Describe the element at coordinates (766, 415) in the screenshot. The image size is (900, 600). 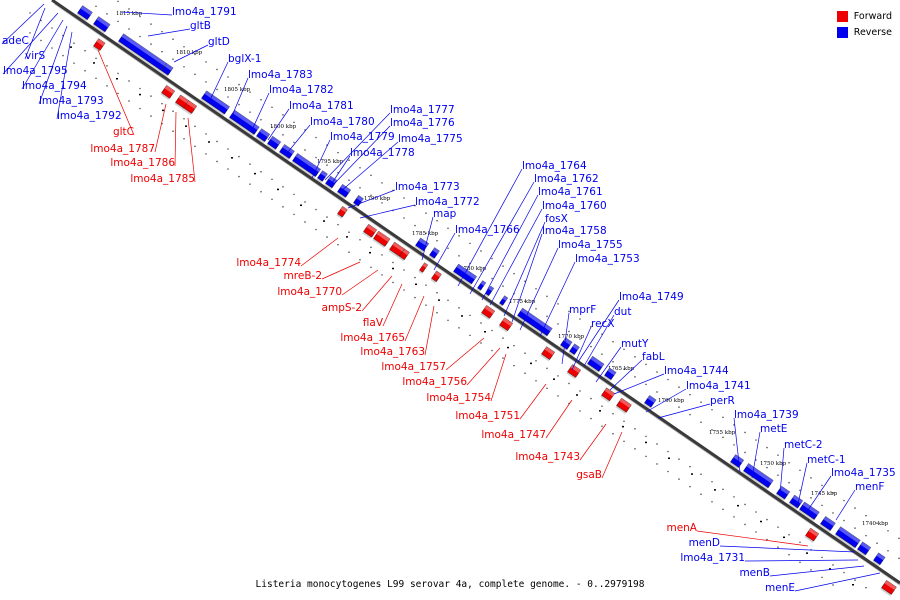
I see `gene-label: lmo4a_1739` at that location.